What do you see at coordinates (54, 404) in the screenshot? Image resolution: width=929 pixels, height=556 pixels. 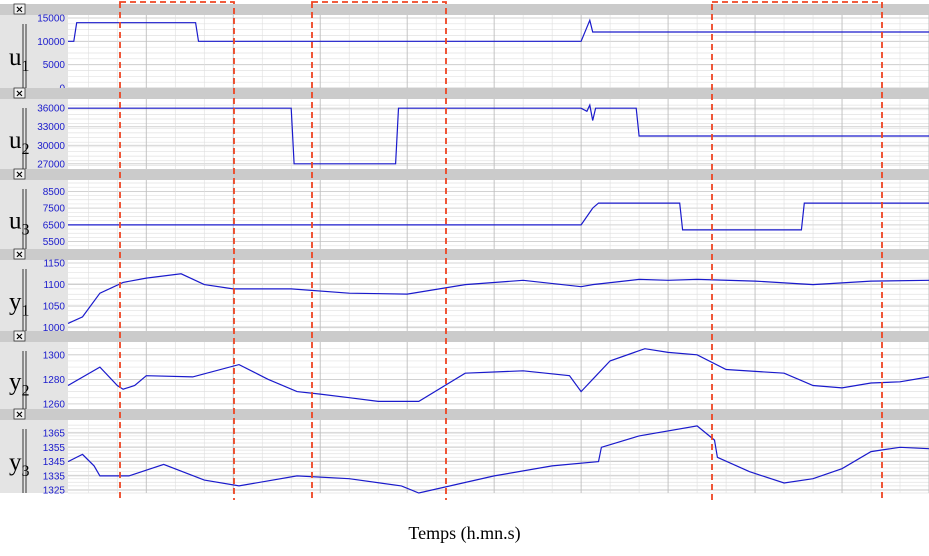 I see `y-tick-label: 1260` at bounding box center [54, 404].